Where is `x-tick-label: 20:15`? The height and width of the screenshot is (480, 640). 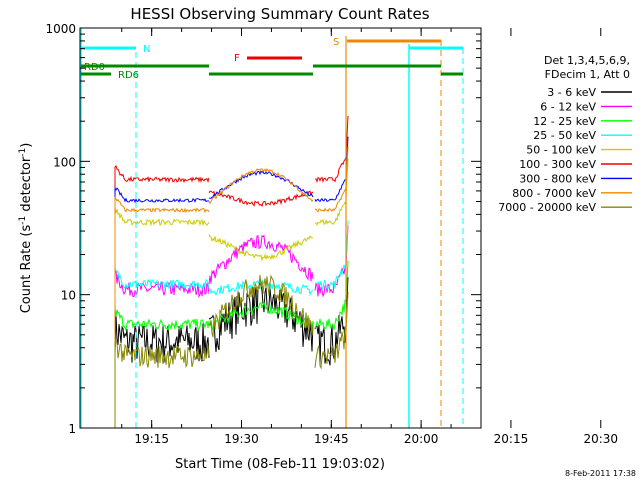 x-tick-label: 20:15 is located at coordinates (511, 439).